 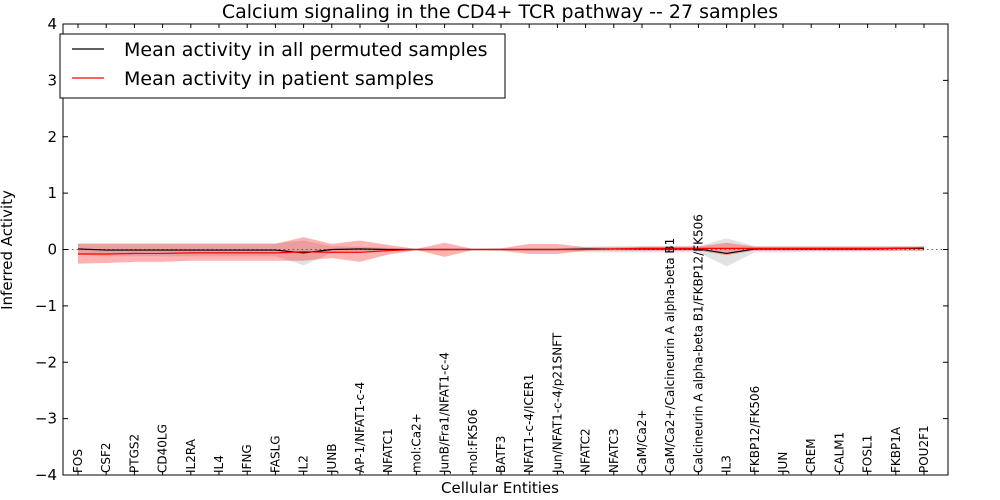 I want to click on x-tick-label: NFATC3, so click(x=614, y=450).